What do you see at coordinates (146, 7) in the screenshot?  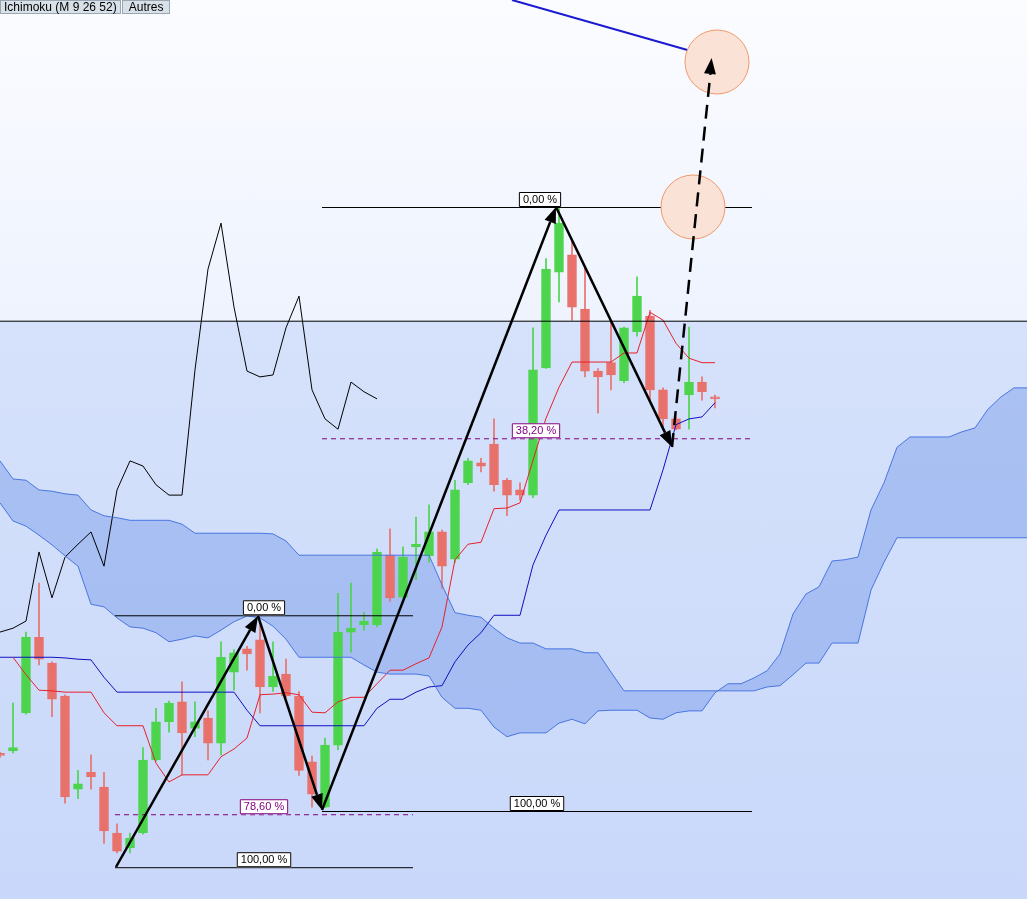 I see `text: Autres` at bounding box center [146, 7].